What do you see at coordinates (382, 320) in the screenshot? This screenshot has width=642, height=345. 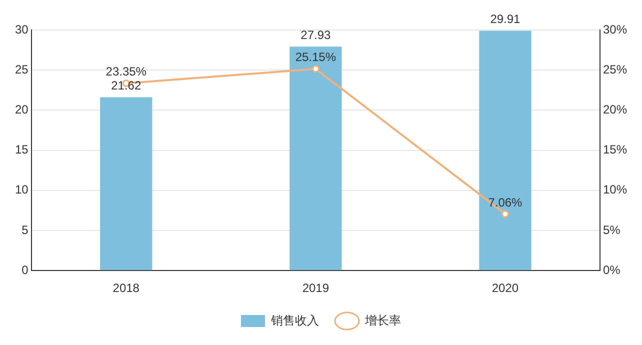 I see `legend-label: 增长率` at bounding box center [382, 320].